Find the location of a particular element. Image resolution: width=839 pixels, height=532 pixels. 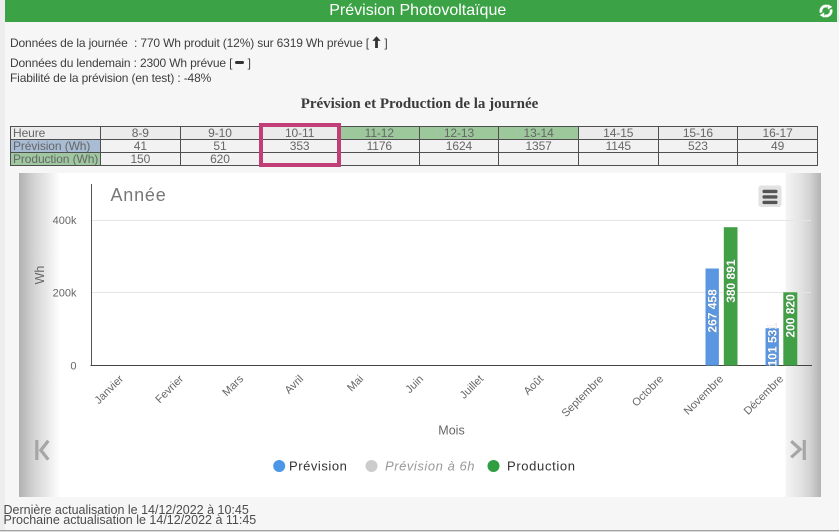

svg-text: 200 820 is located at coordinates (791, 316).